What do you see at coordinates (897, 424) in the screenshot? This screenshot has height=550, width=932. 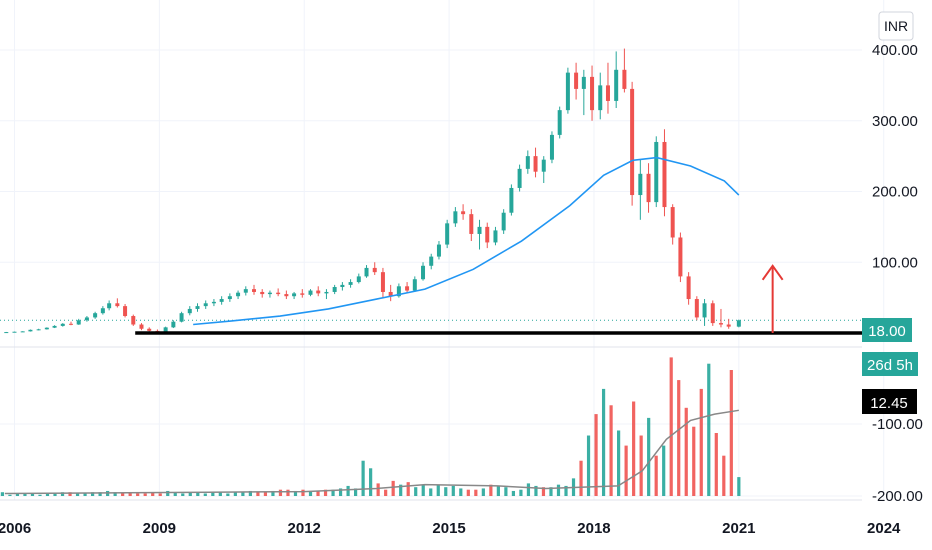 I see `volume-tick-label: -100.00` at bounding box center [897, 424].